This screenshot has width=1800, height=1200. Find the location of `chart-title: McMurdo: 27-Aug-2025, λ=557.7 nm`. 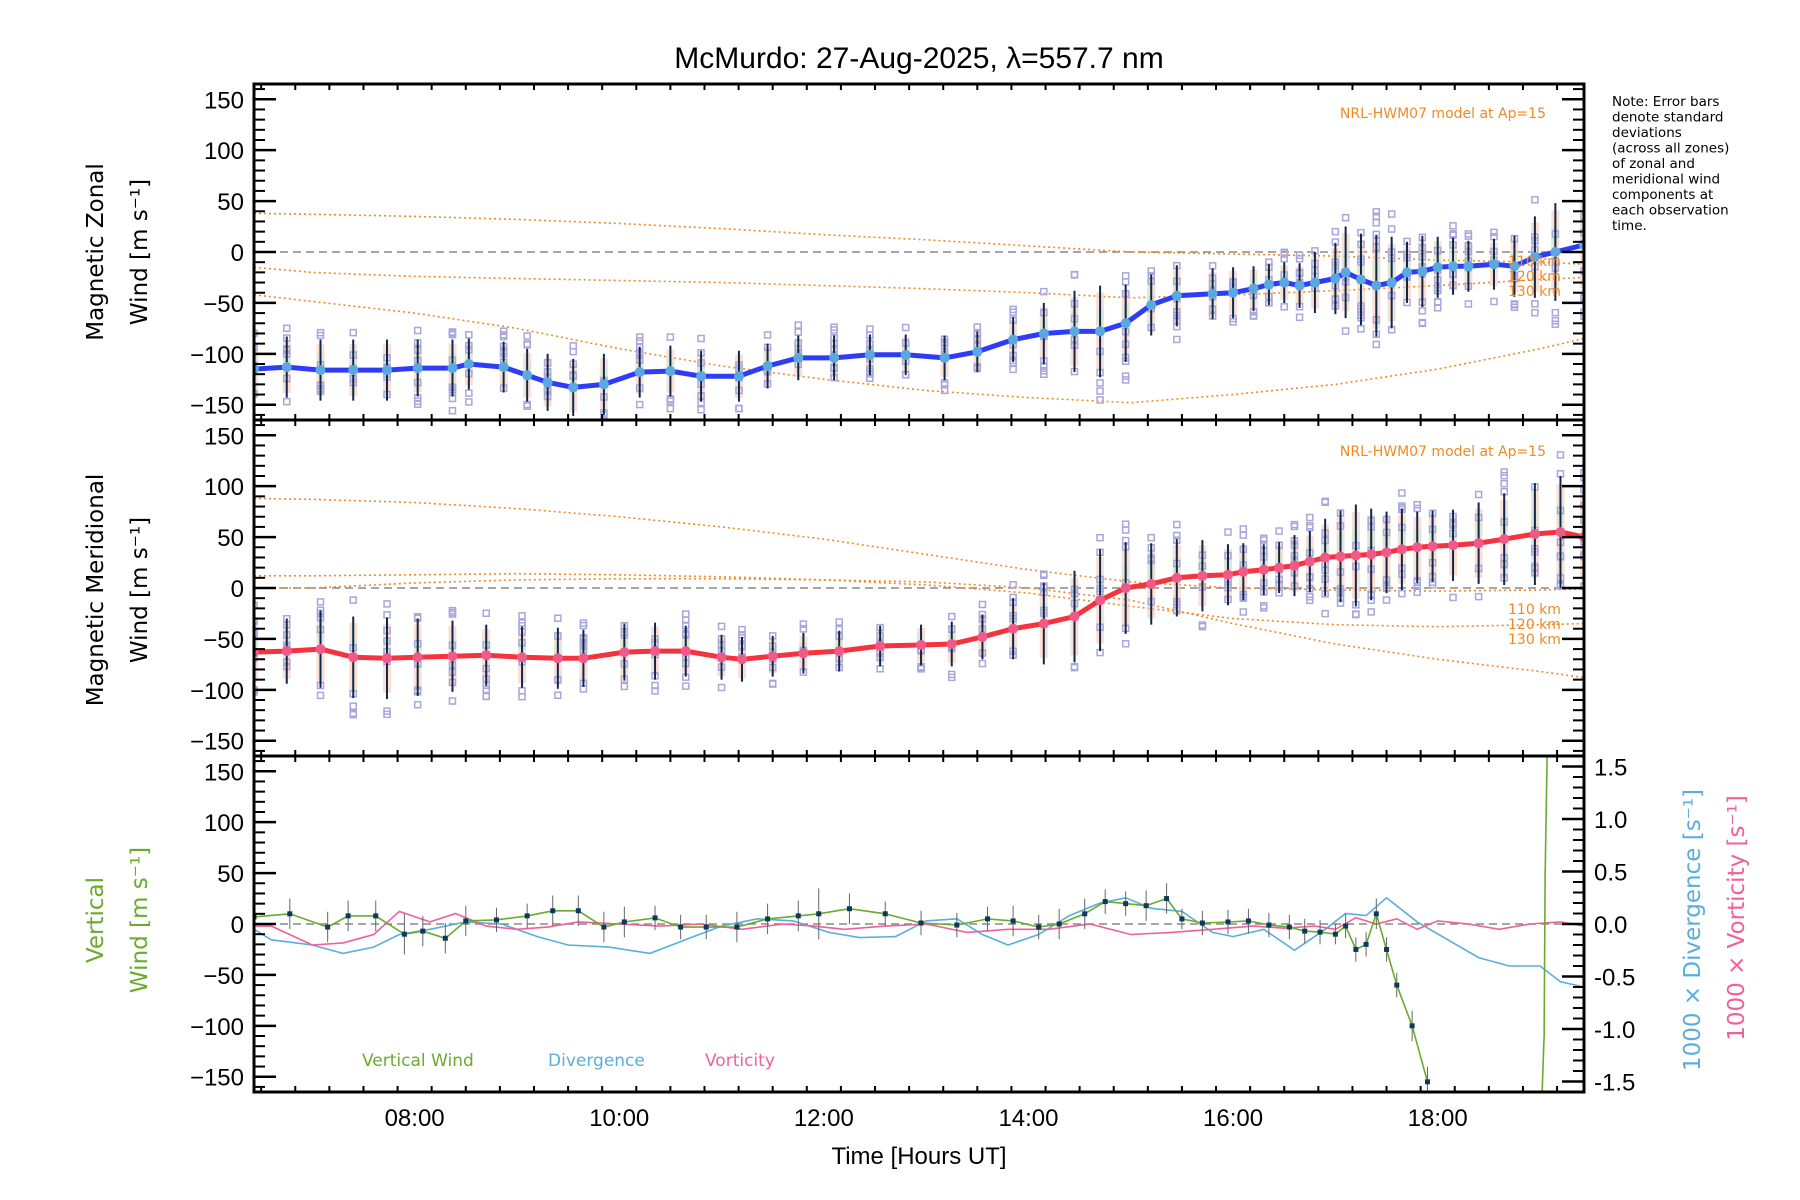

chart-title: McMurdo: 27-Aug-2025, λ=557.7 nm is located at coordinates (918, 58).